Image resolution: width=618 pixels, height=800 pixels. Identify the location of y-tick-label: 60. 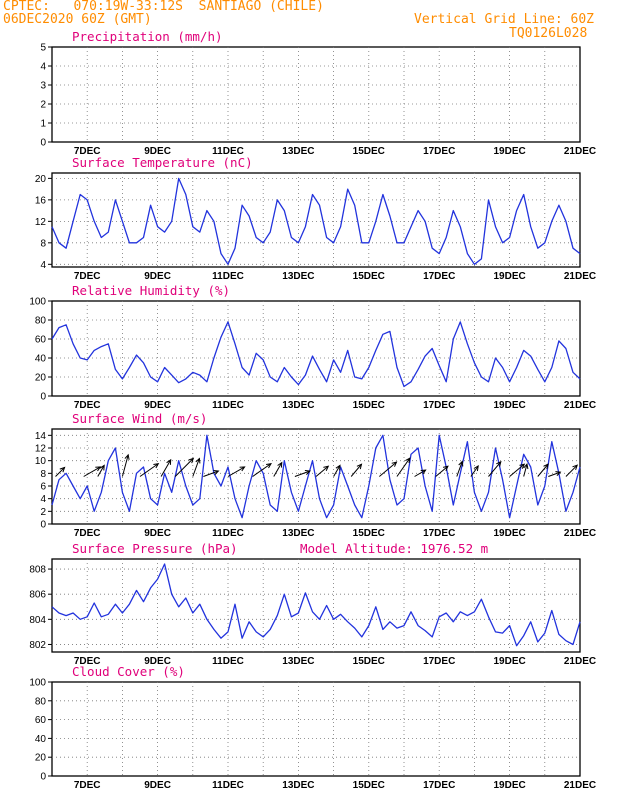
(41, 720).